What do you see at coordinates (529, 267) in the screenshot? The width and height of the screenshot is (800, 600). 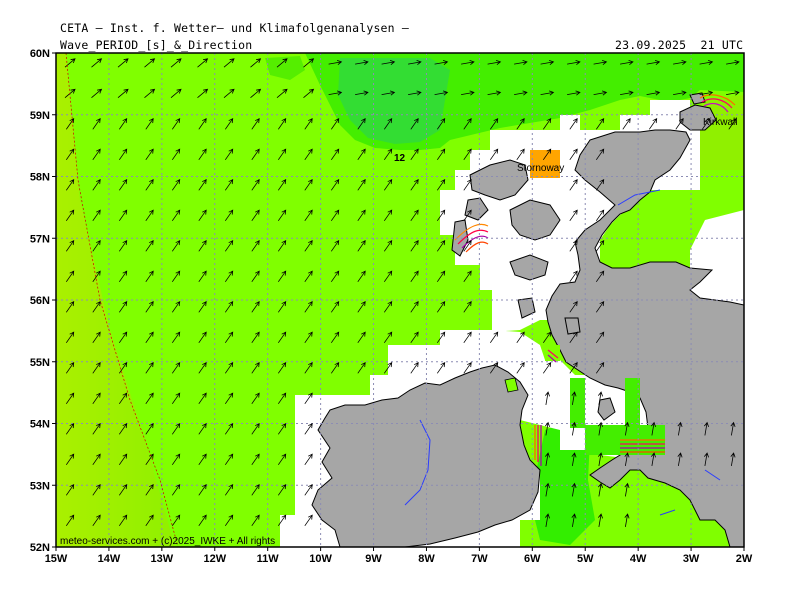 I see `land-mull` at bounding box center [529, 267].